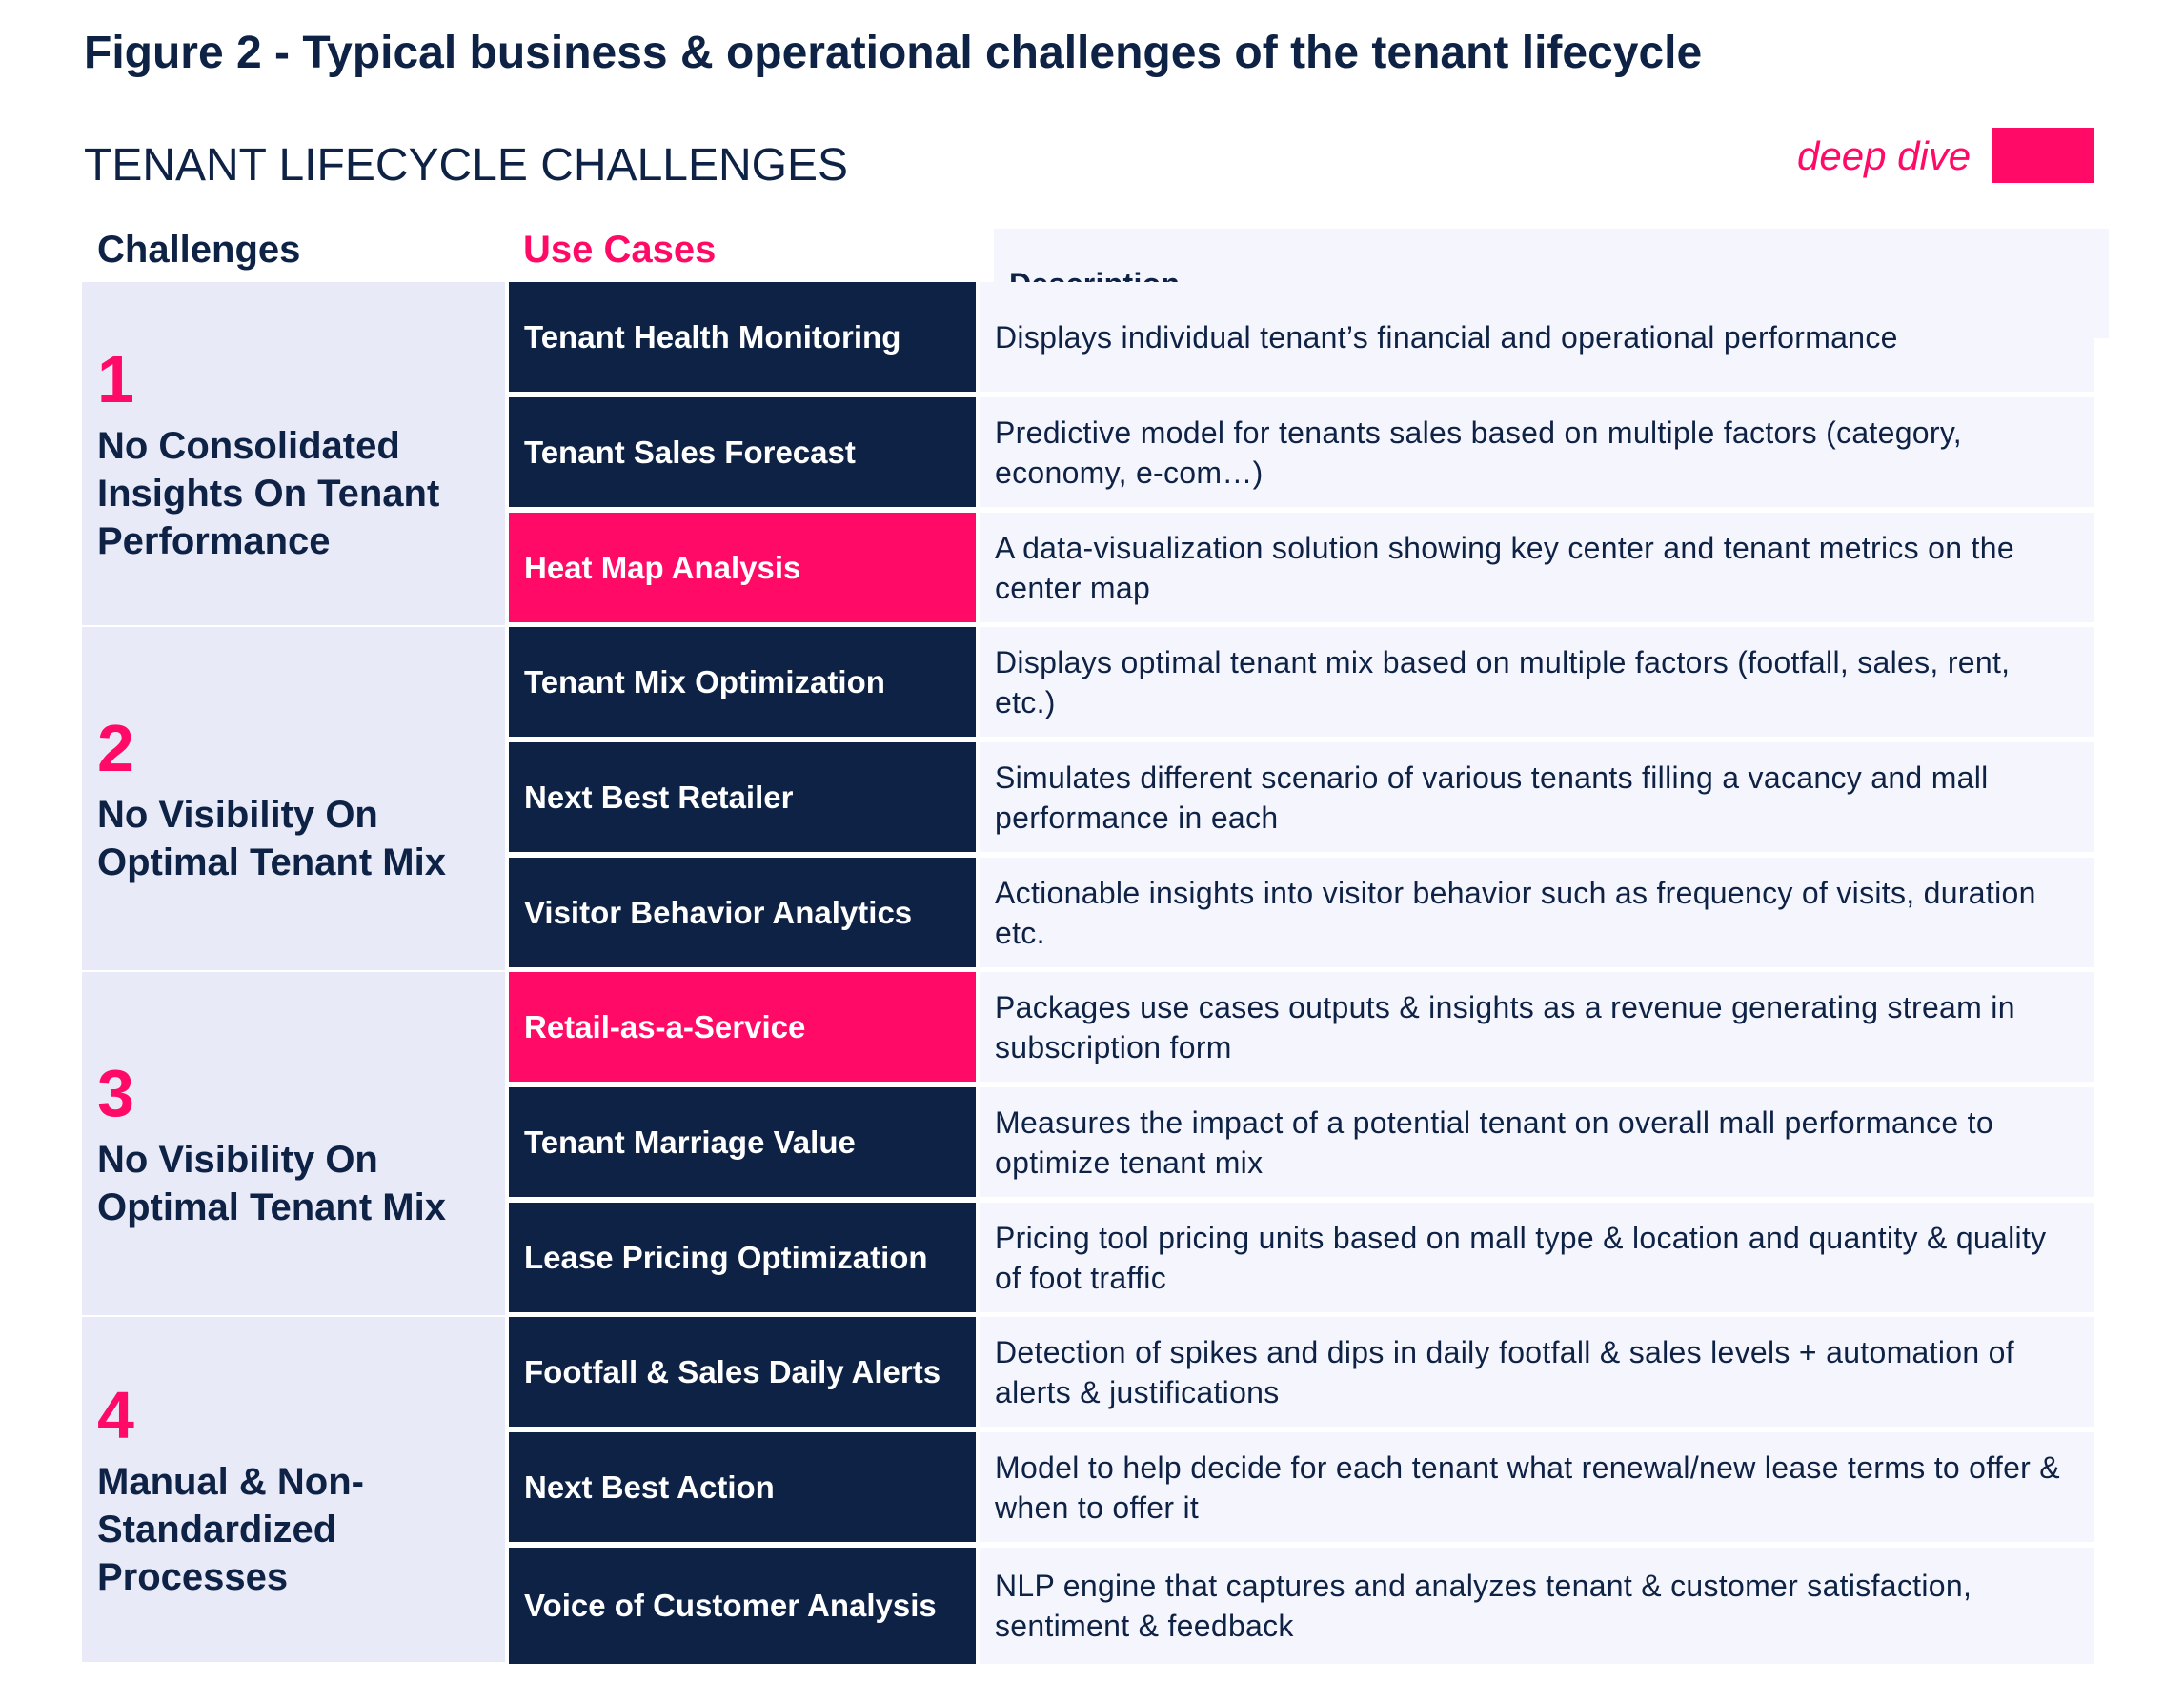 The height and width of the screenshot is (1702, 2184). Describe the element at coordinates (742, 1606) in the screenshot. I see `use-case-cell: Voice of Customer Analysis` at that location.